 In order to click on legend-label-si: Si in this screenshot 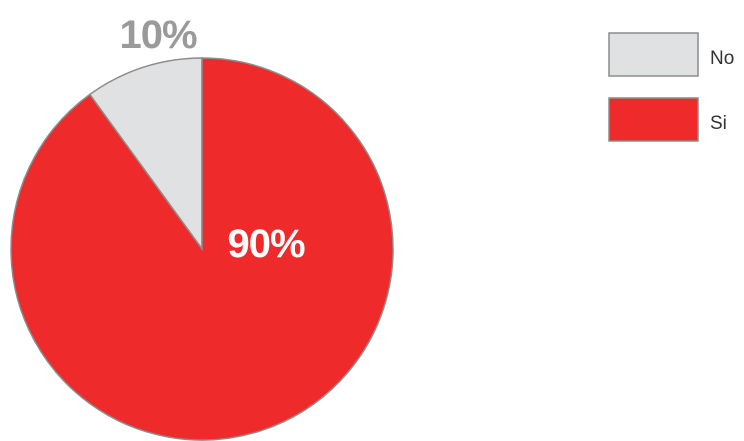, I will do `click(718, 123)`.